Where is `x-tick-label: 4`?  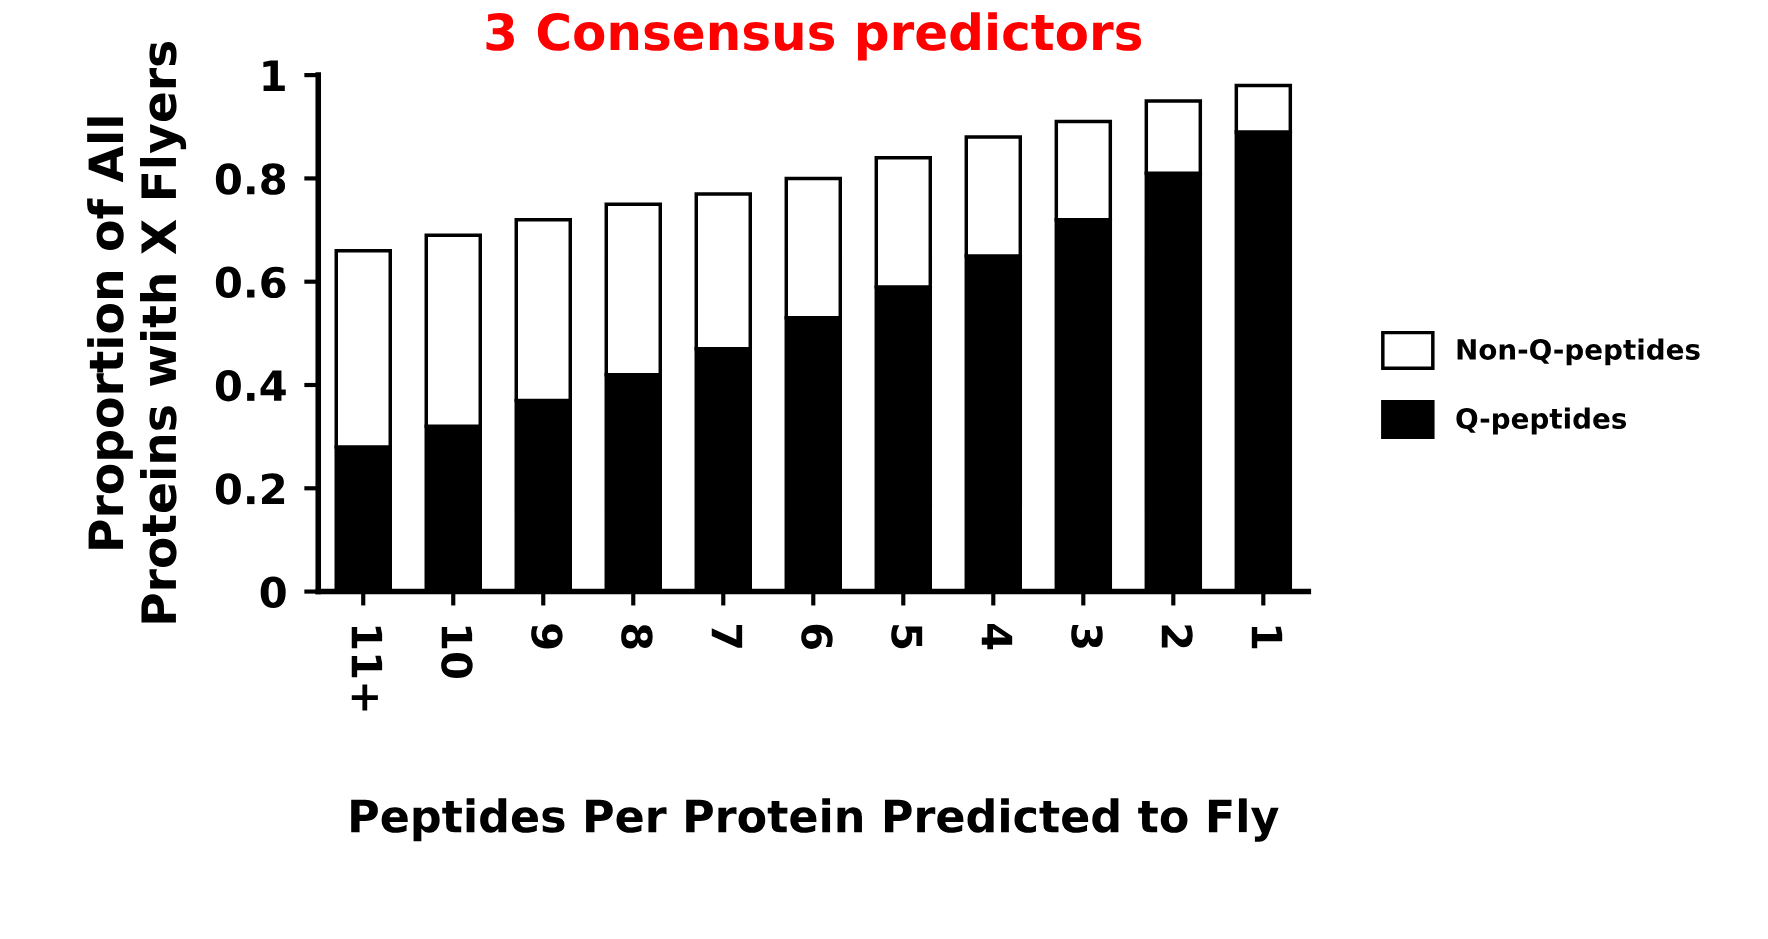 x-tick-label: 4 is located at coordinates (997, 637).